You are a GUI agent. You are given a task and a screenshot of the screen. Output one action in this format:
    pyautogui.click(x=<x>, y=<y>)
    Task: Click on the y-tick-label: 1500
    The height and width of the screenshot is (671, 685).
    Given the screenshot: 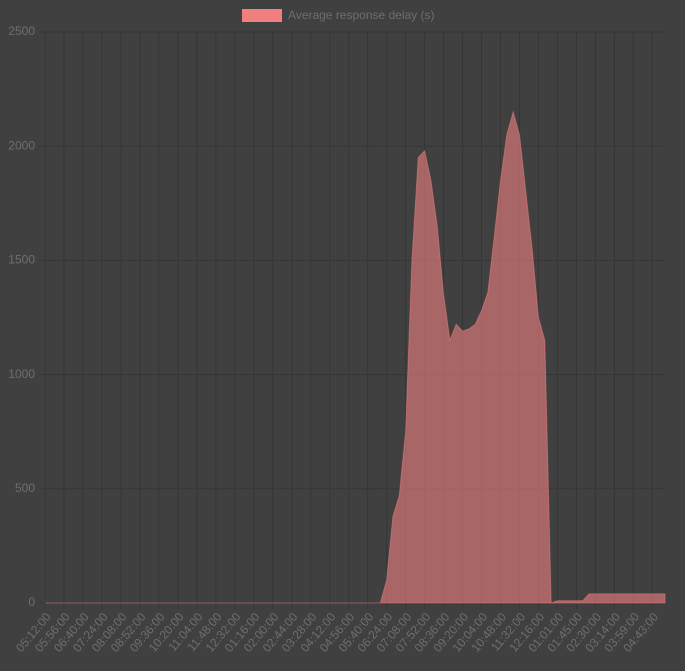 What is the action you would take?
    pyautogui.click(x=21, y=260)
    